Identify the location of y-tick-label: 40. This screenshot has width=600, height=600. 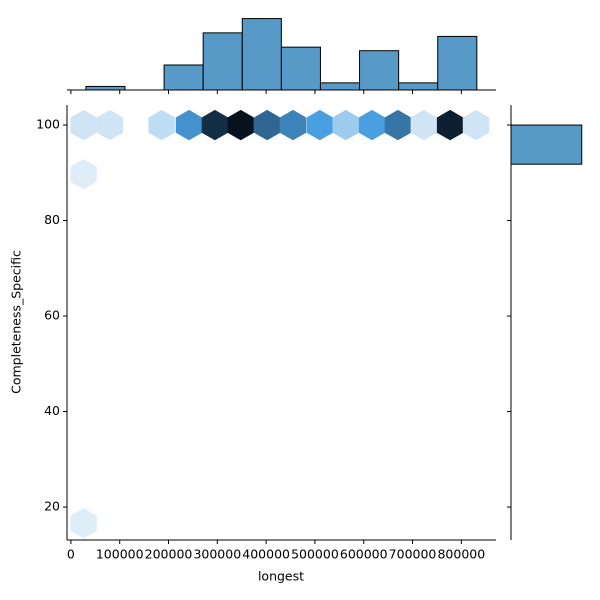
(52, 410).